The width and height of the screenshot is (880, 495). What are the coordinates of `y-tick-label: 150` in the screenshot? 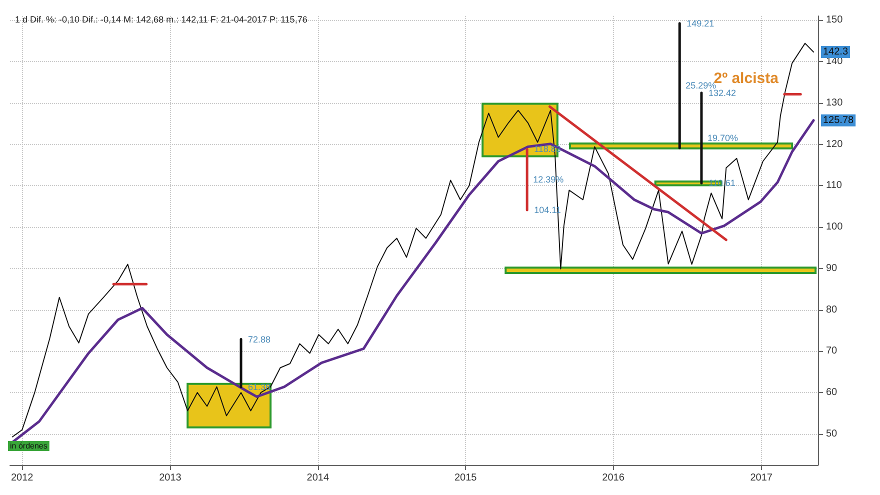 It's located at (835, 20).